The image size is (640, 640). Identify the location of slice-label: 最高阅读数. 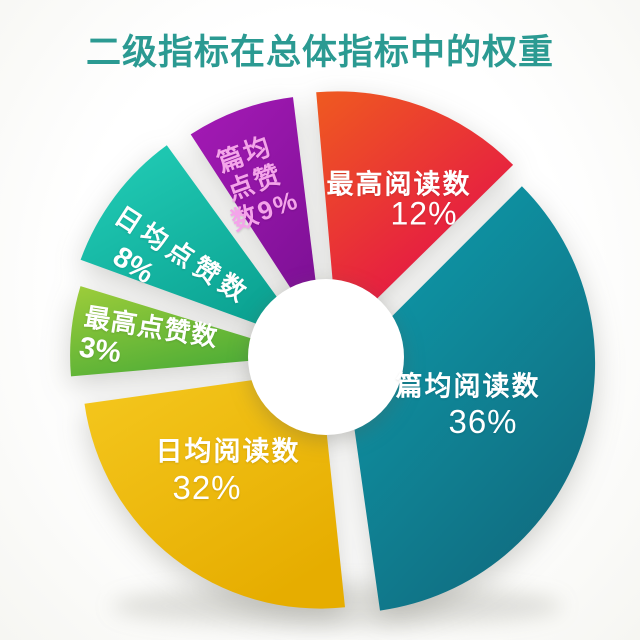
(399, 184).